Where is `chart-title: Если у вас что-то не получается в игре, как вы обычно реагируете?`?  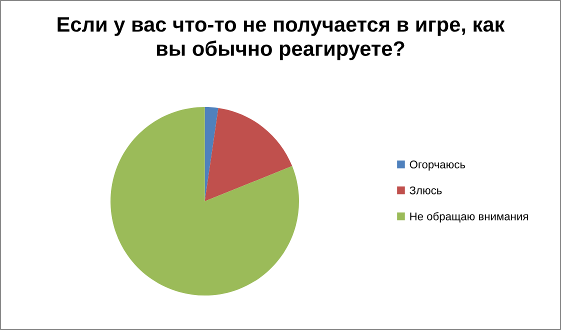 chart-title: Если у вас что-то не получается в игре, как вы обычно реагируете? is located at coordinates (281, 38).